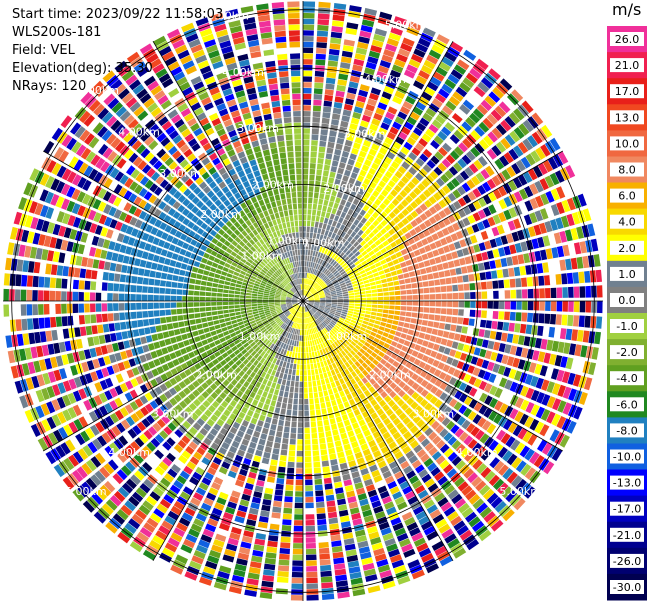 The image size is (647, 607). I want to click on colorbar-tick-label: -17.0, so click(627, 509).